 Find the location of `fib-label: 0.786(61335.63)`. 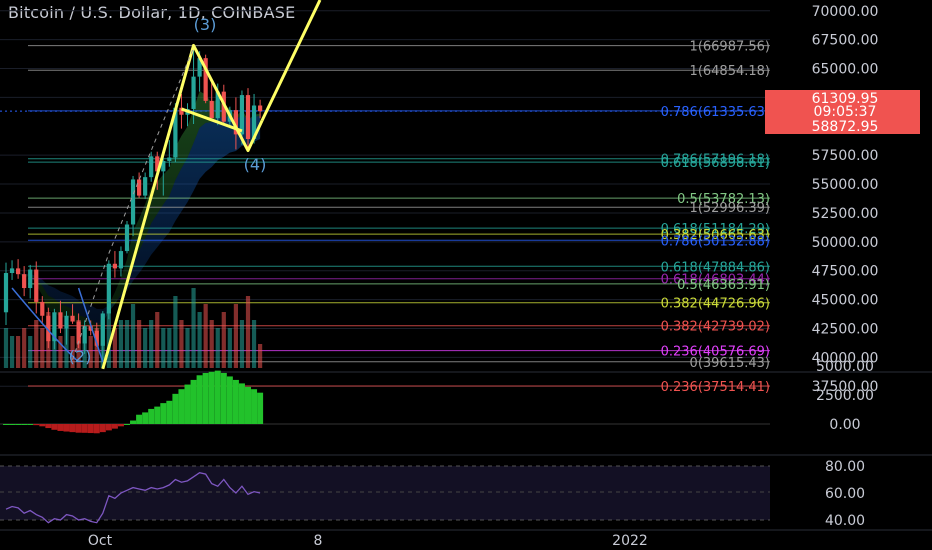

fib-label: 0.786(61335.63) is located at coordinates (715, 112).